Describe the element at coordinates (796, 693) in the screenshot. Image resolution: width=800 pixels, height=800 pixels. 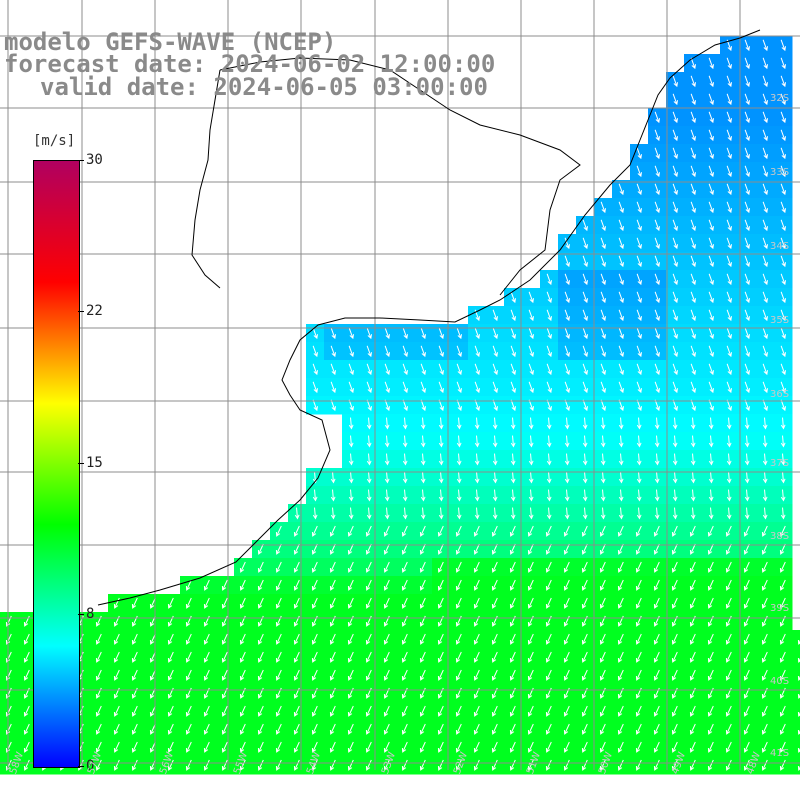
I see `wind-cell` at that location.